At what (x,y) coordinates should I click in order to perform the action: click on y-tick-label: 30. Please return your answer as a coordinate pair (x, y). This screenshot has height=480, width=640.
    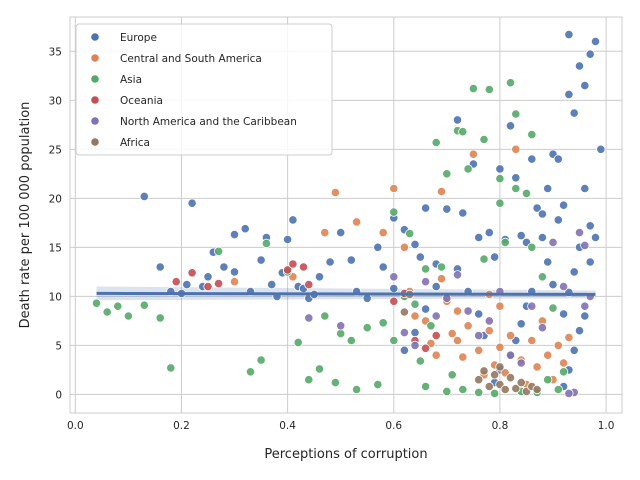
    Looking at the image, I should click on (55, 101).